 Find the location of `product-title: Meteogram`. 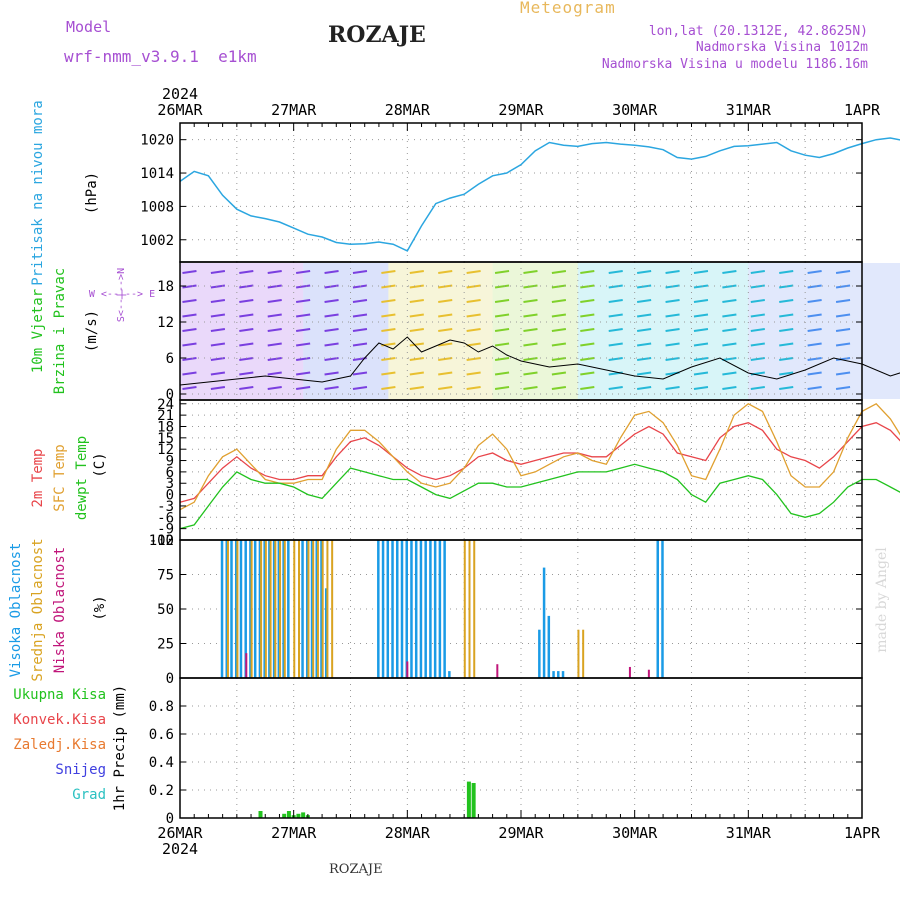

product-title: Meteogram is located at coordinates (568, 8).